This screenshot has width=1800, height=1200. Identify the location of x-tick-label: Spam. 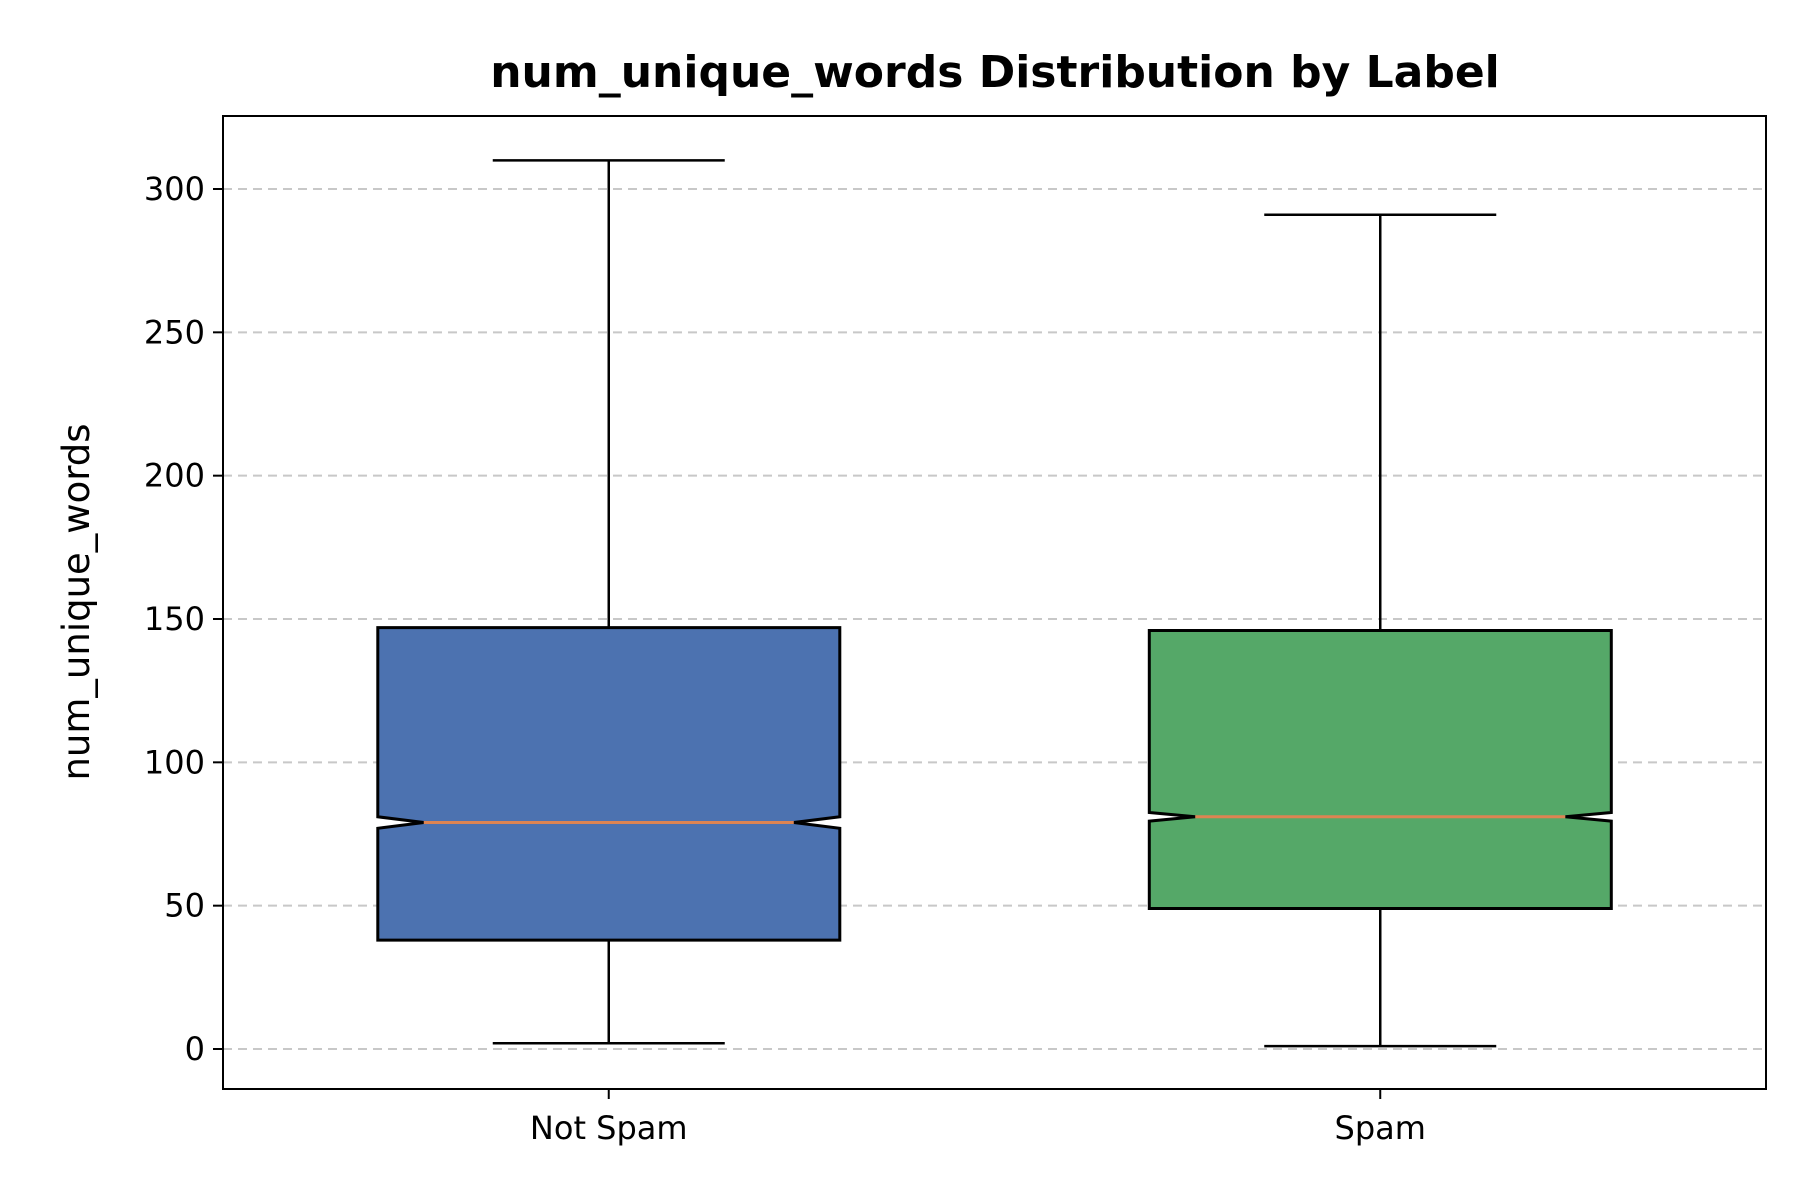
(1380, 1128).